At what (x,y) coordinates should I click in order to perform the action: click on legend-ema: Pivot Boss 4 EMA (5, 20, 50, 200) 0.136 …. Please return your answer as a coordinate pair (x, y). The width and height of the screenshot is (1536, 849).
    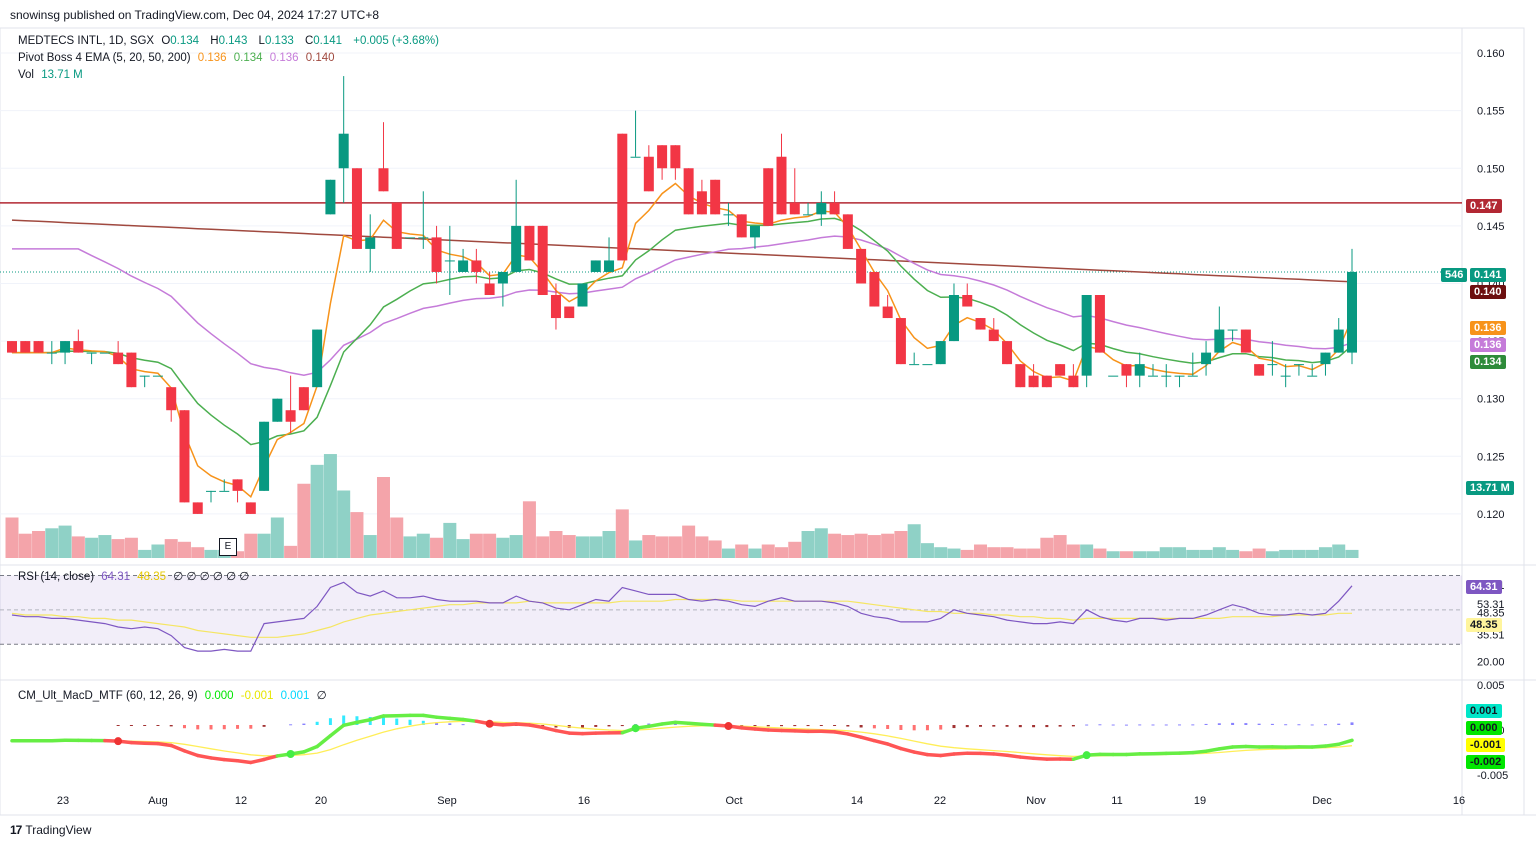
    Looking at the image, I should click on (178, 58).